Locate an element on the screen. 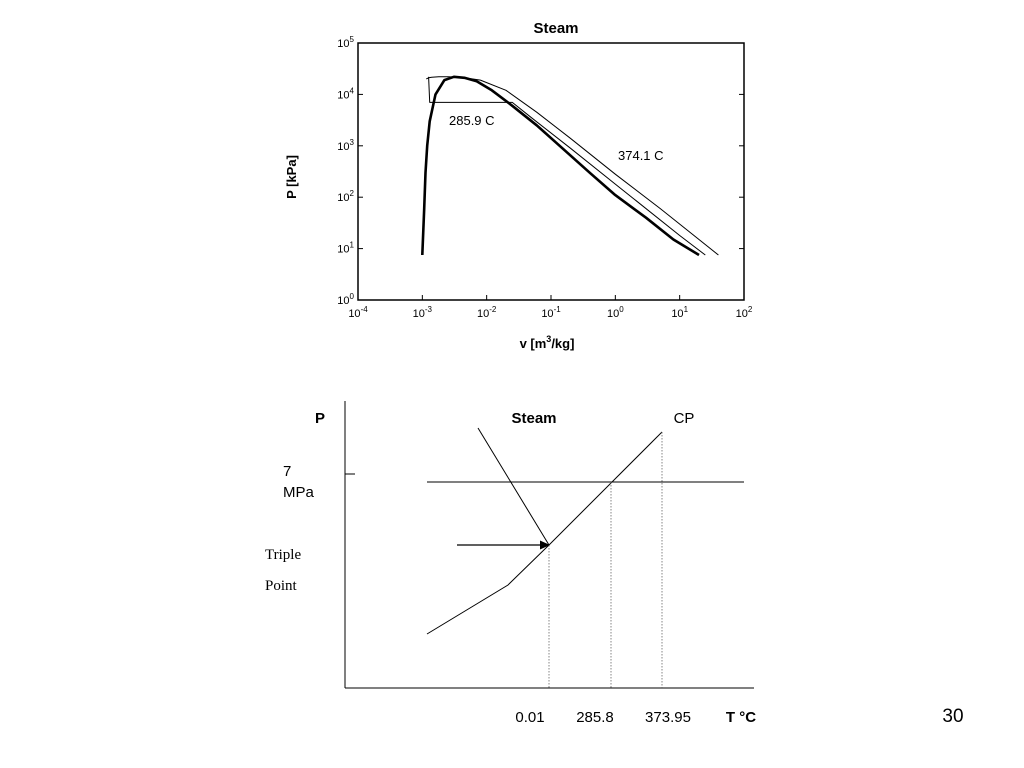 This screenshot has height=768, width=1024. sublimation-curve is located at coordinates (488, 589).